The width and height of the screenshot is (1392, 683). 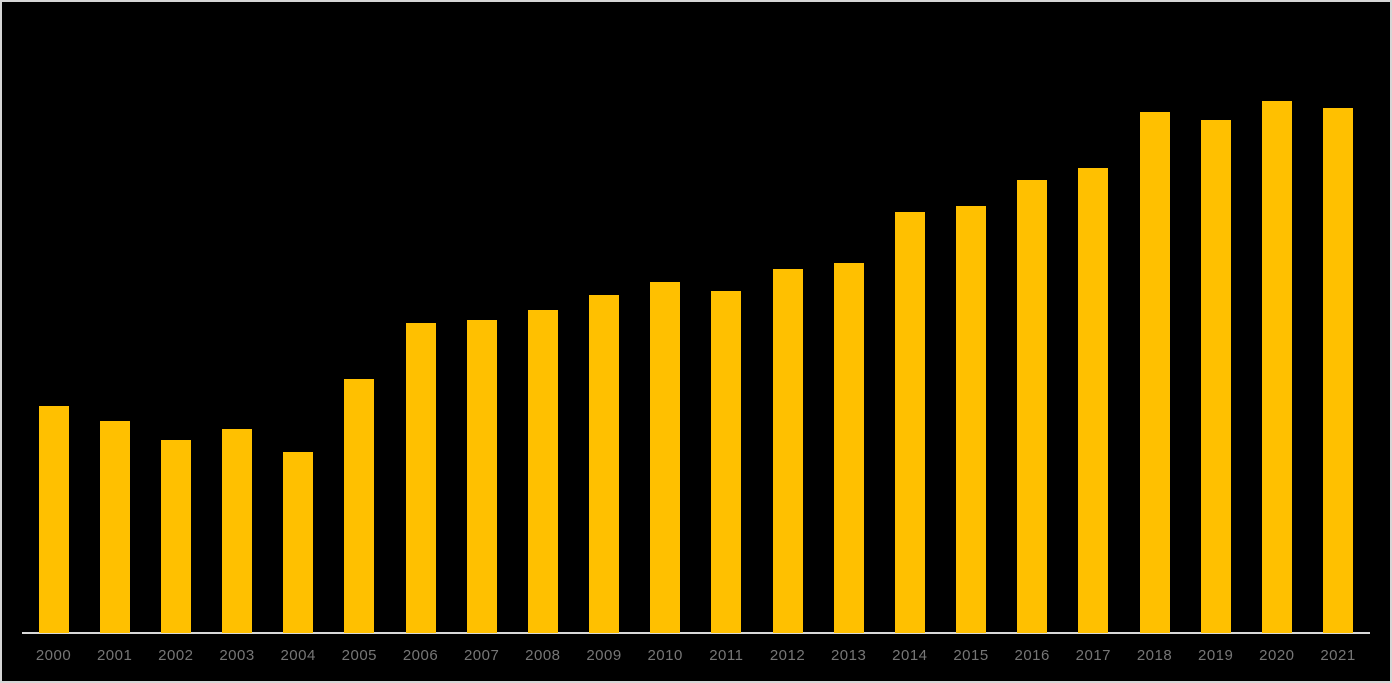 What do you see at coordinates (848, 655) in the screenshot?
I see `x-tick-label-2013: 2013` at bounding box center [848, 655].